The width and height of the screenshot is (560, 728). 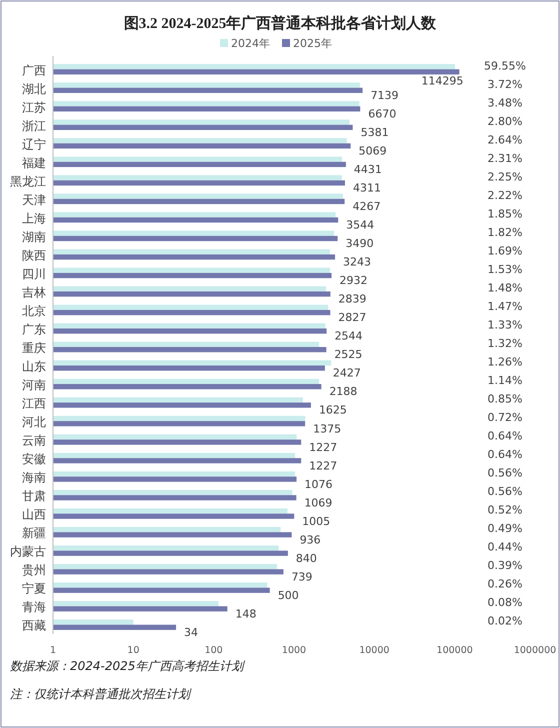 What do you see at coordinates (360, 225) in the screenshot?
I see `data-label: 3544` at bounding box center [360, 225].